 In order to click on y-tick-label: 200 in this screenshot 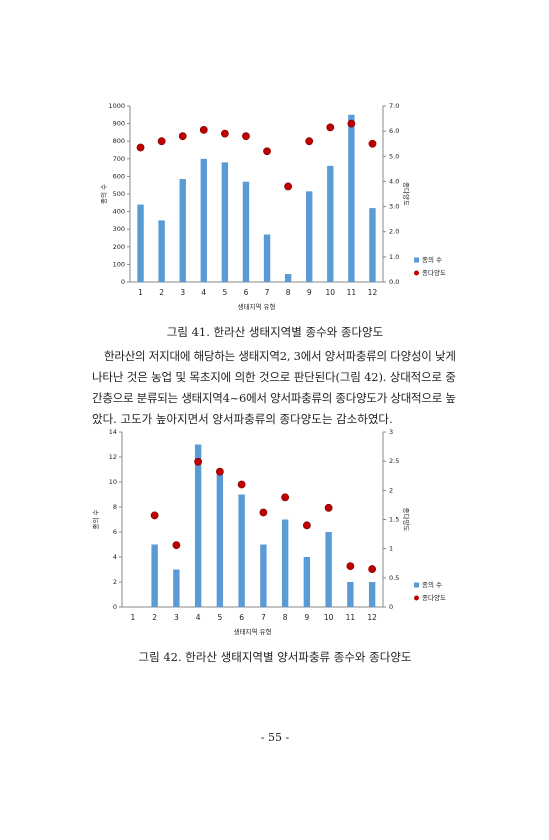, I will do `click(119, 247)`.